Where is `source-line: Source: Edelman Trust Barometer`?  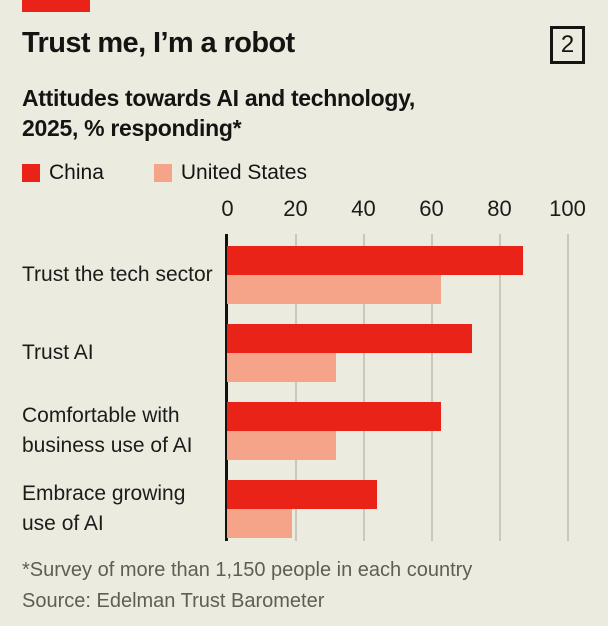
source-line: Source: Edelman Trust Barometer is located at coordinates (173, 601).